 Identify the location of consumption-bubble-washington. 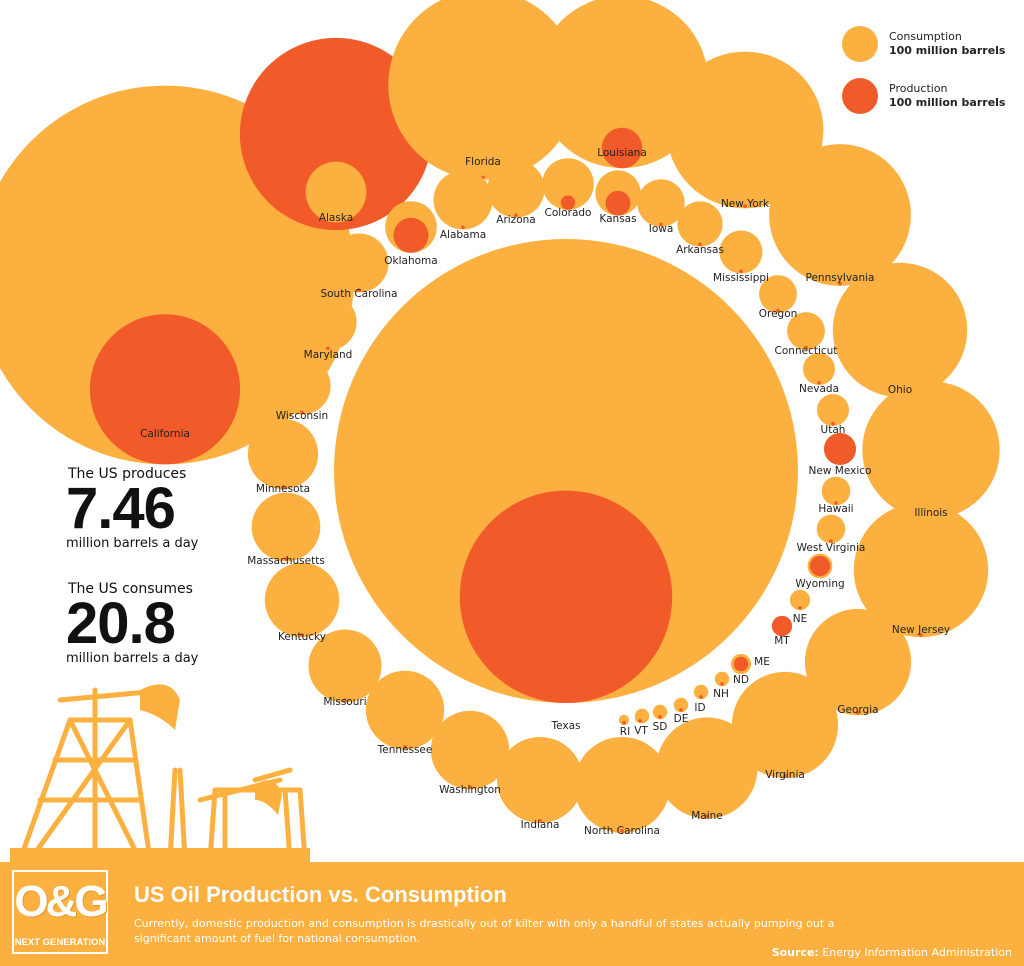
(470, 750).